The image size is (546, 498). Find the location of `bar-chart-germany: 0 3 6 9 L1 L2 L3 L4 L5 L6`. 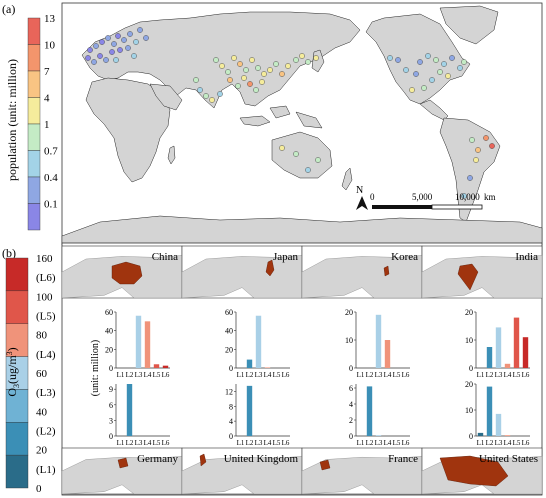

bar-chart-germany: 0 3 6 9 L1 L2 L3 L4 L5 L6 is located at coordinates (139, 415).